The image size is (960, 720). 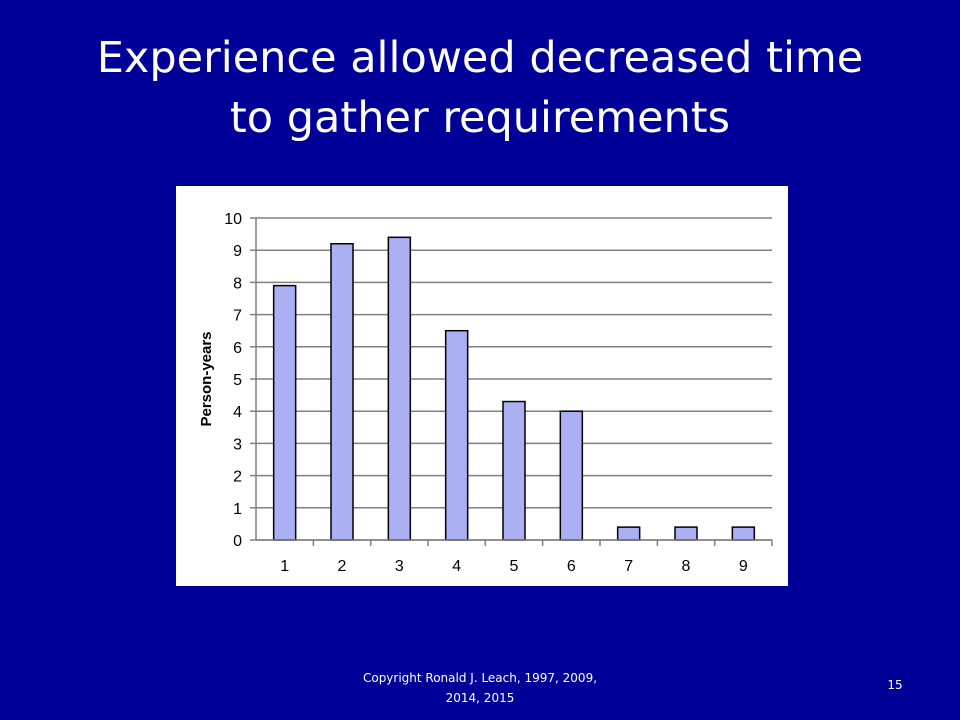 I want to click on y-tick-label: 1, so click(x=237, y=509).